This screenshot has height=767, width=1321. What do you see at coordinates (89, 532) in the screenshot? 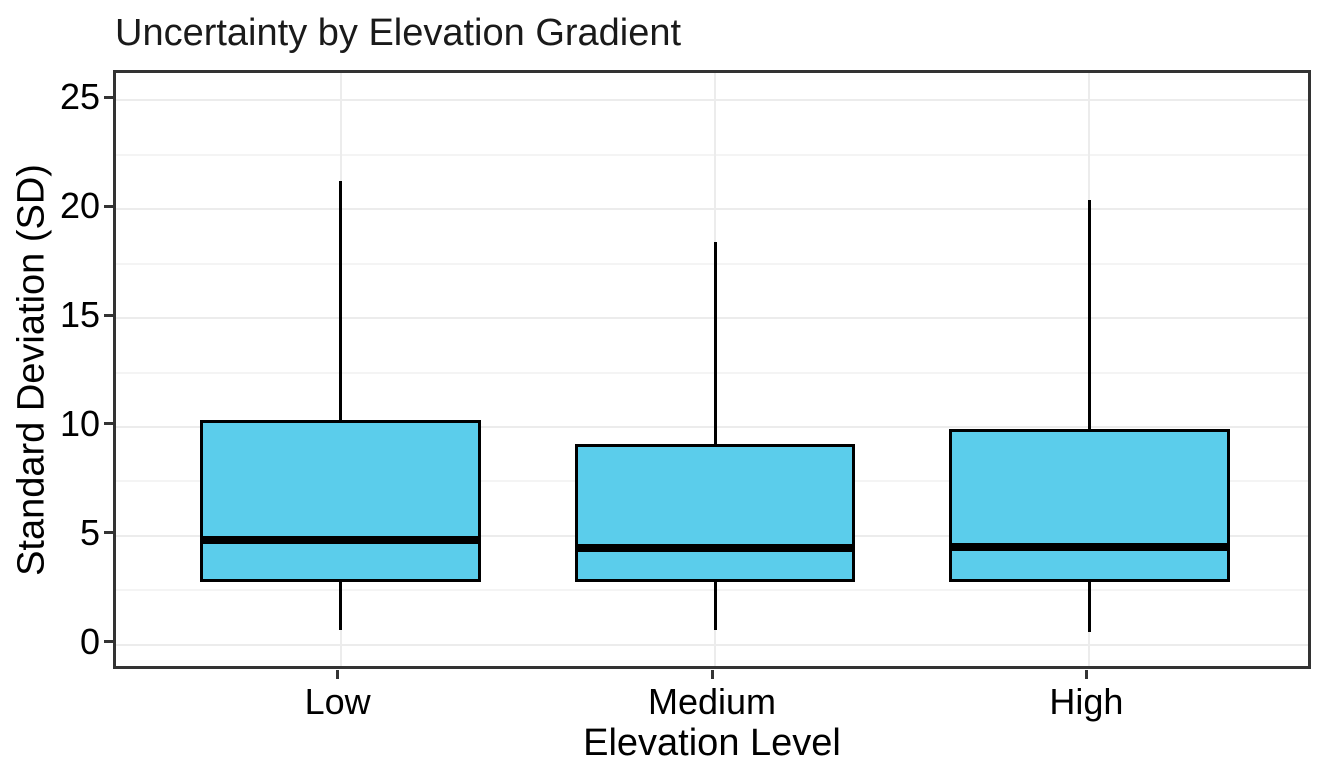
I see `y-tick-label: 5` at bounding box center [89, 532].